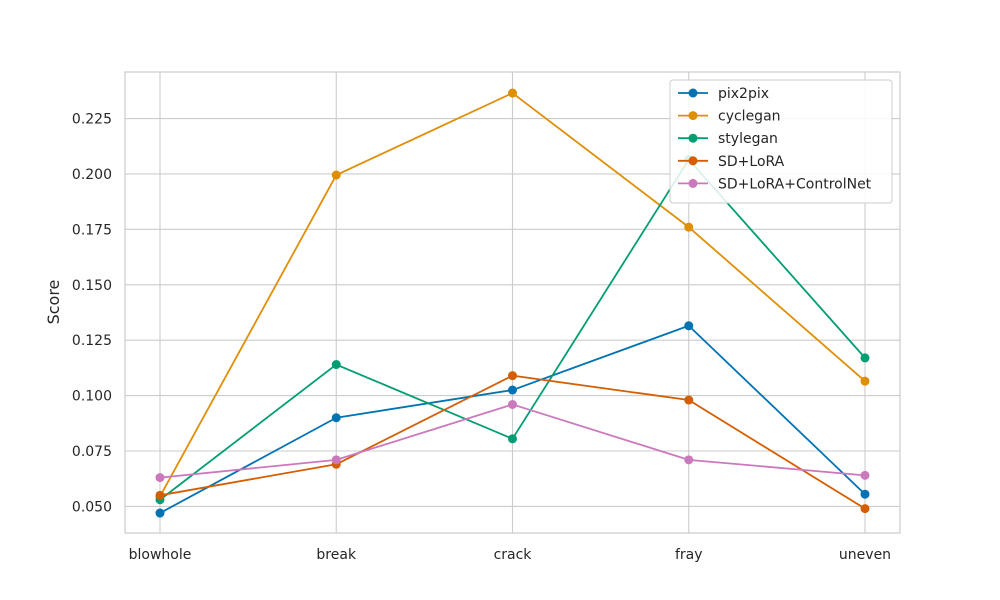 This screenshot has width=1000, height=600. I want to click on legend-label: stylegan, so click(748, 139).